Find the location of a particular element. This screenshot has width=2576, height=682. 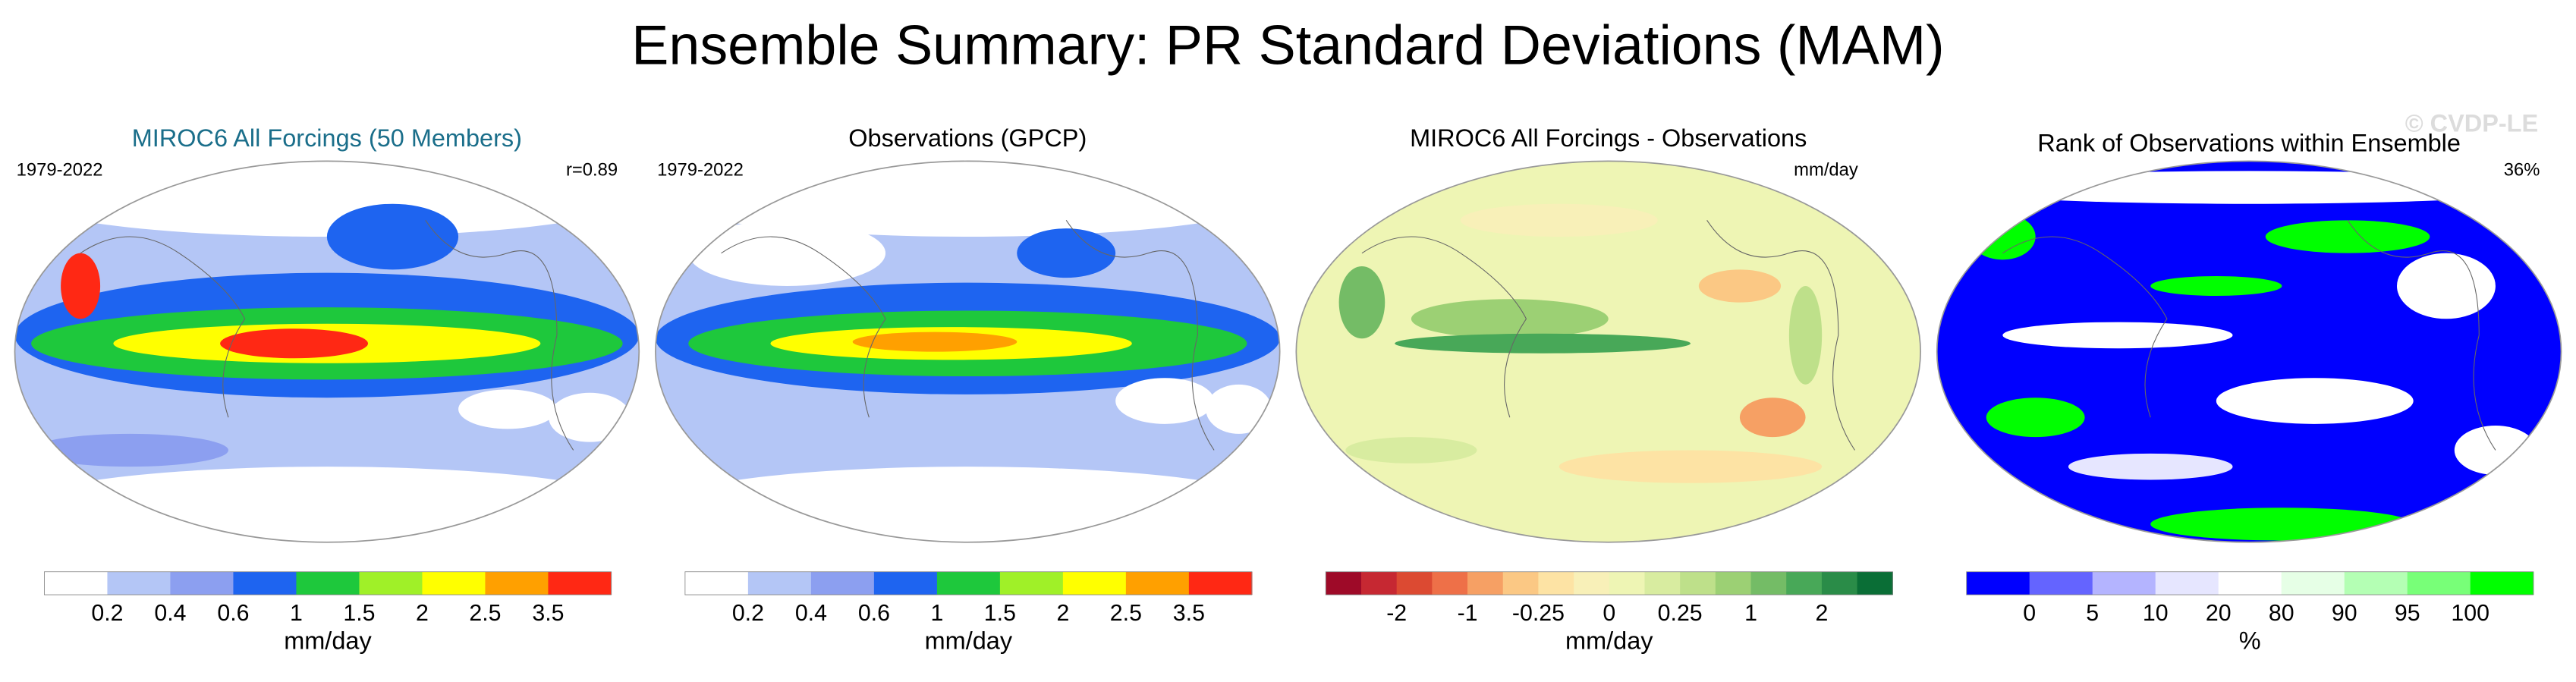

map-background is located at coordinates (2249, 351).